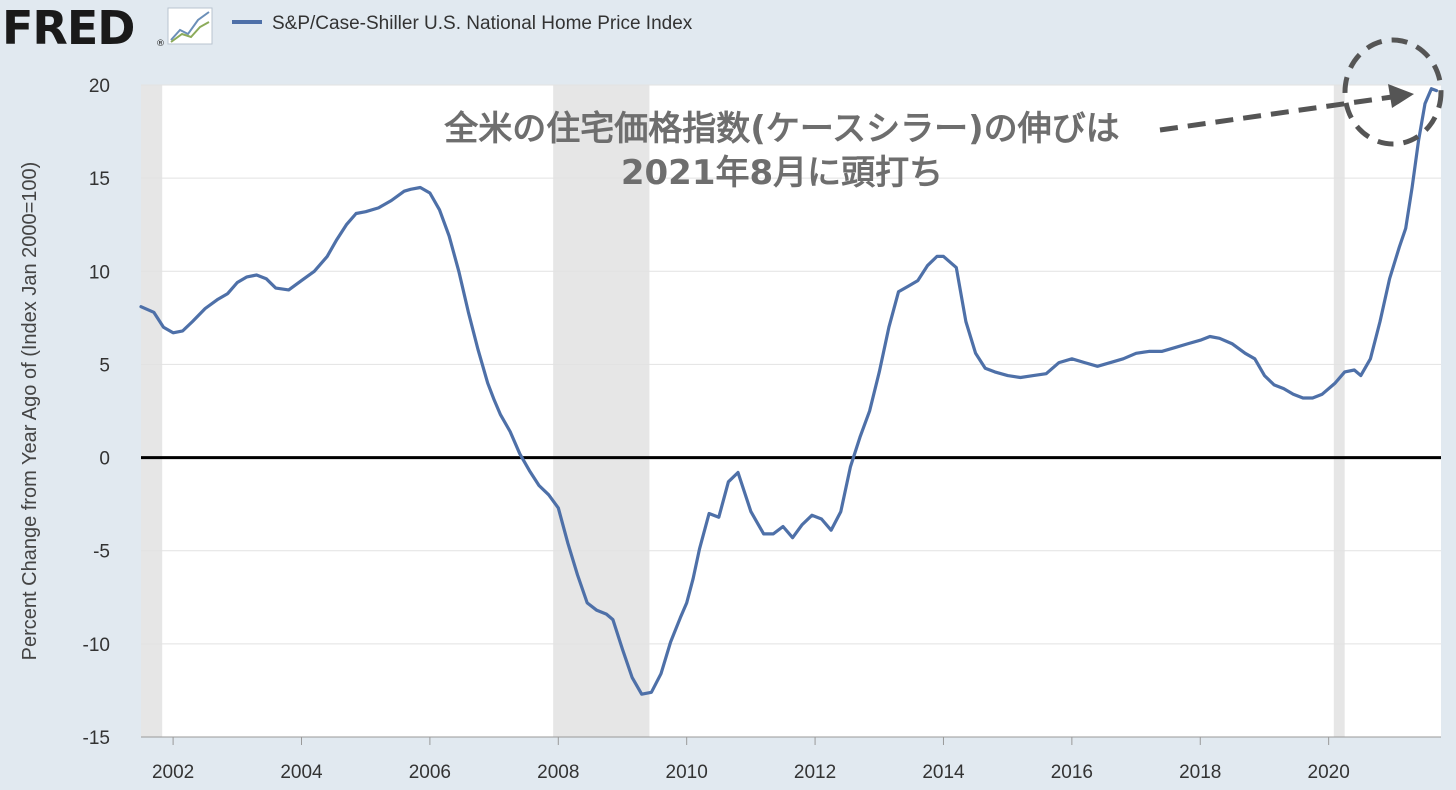 Image resolution: width=1456 pixels, height=790 pixels. I want to click on x-tick-label: 2018, so click(1200, 772).